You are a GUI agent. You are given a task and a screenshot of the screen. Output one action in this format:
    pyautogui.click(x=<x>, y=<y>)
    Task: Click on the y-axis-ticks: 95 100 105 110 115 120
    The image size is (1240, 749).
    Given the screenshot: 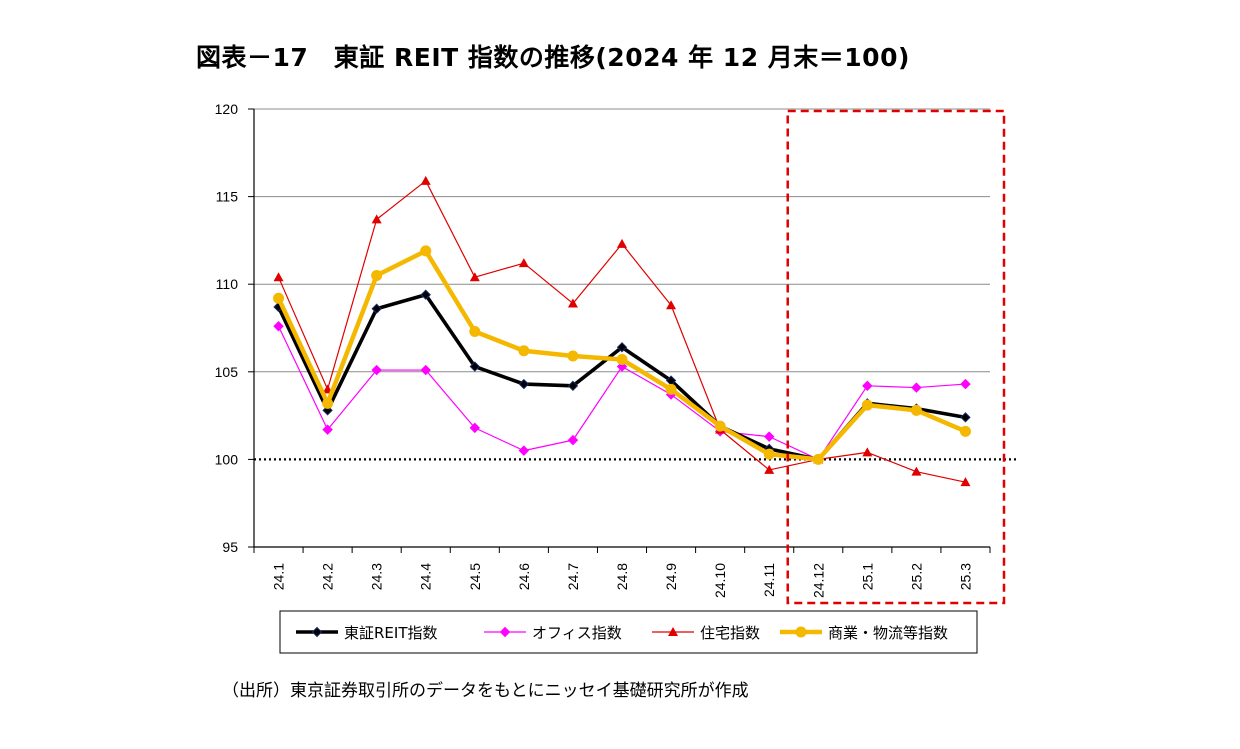 What is the action you would take?
    pyautogui.click(x=234, y=328)
    